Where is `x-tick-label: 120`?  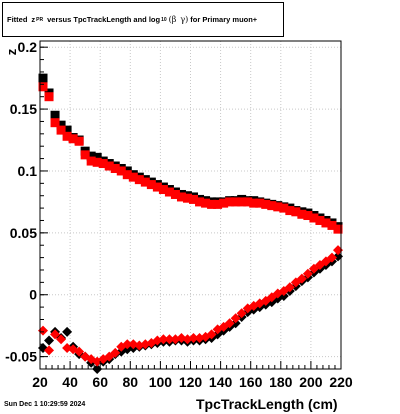 x-tick-label: 120 is located at coordinates (191, 382).